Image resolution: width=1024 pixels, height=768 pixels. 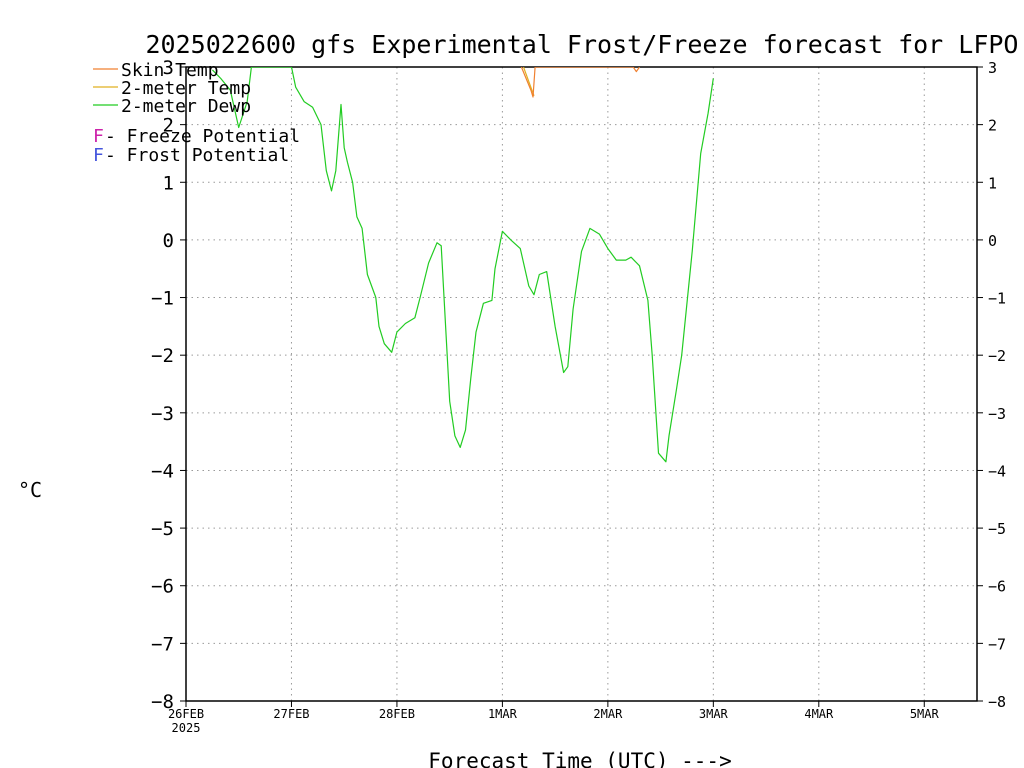 What do you see at coordinates (992, 68) in the screenshot?
I see `y-tick-label-right: 3` at bounding box center [992, 68].